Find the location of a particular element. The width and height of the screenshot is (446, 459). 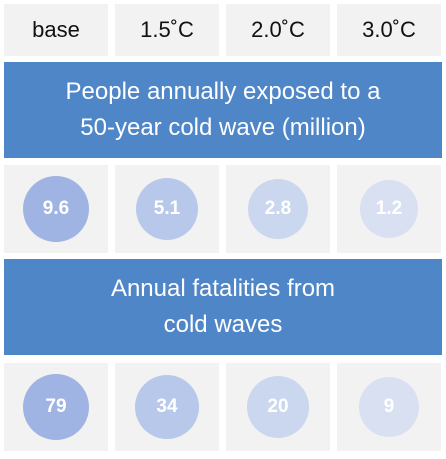

fatalities-value-1-5c: 34 is located at coordinates (167, 407).